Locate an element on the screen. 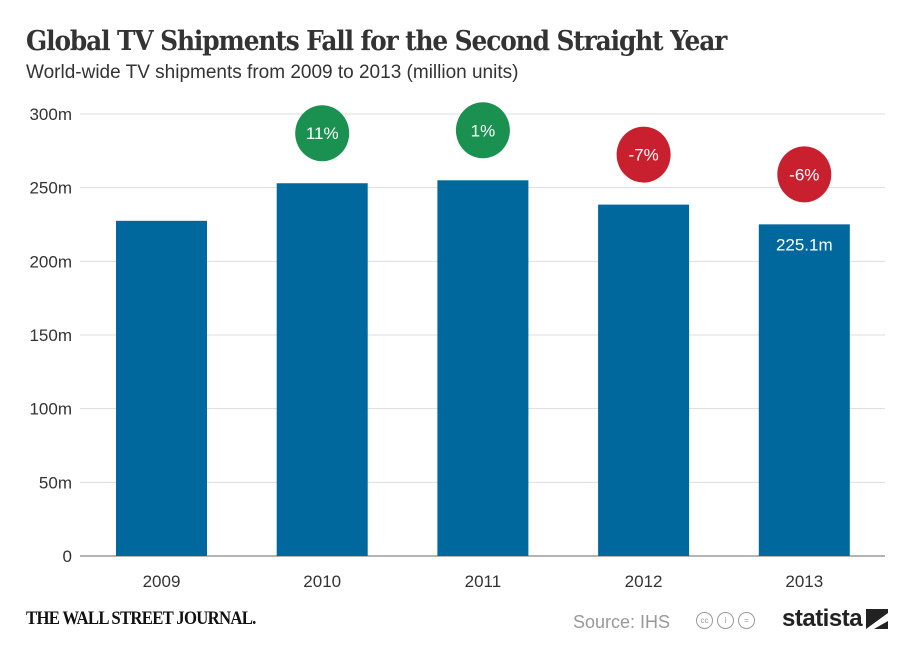 The height and width of the screenshot is (650, 912). data-label: 225.1m is located at coordinates (804, 244).